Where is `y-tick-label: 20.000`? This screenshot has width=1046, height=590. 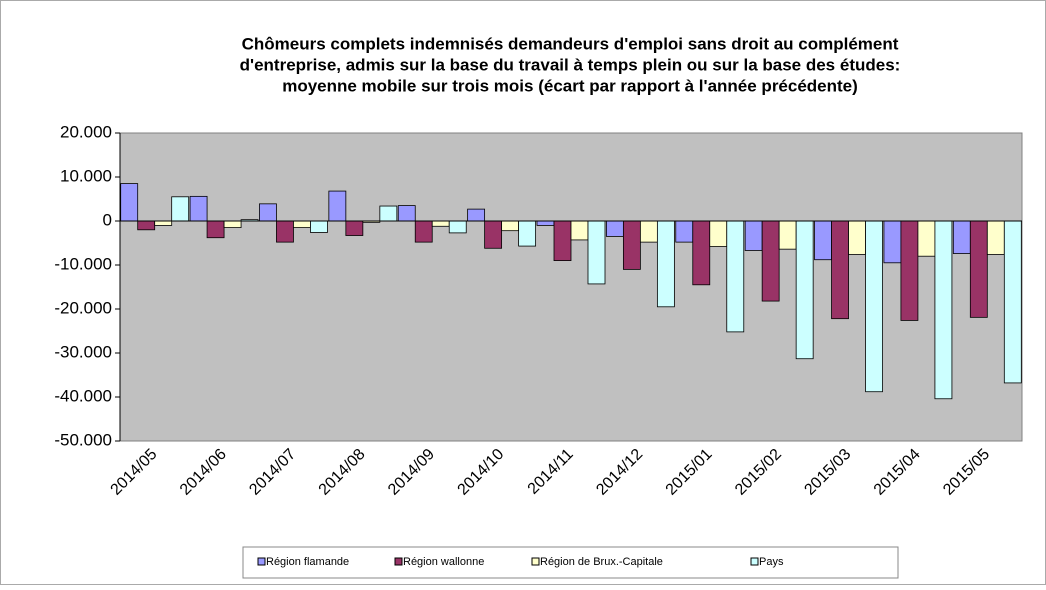
y-tick-label: 20.000 is located at coordinates (86, 131).